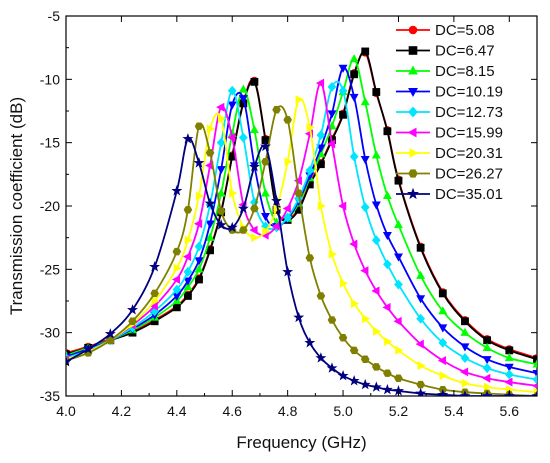 This screenshot has width=550, height=463. I want to click on legend-item: DC=20.31, so click(449, 153).